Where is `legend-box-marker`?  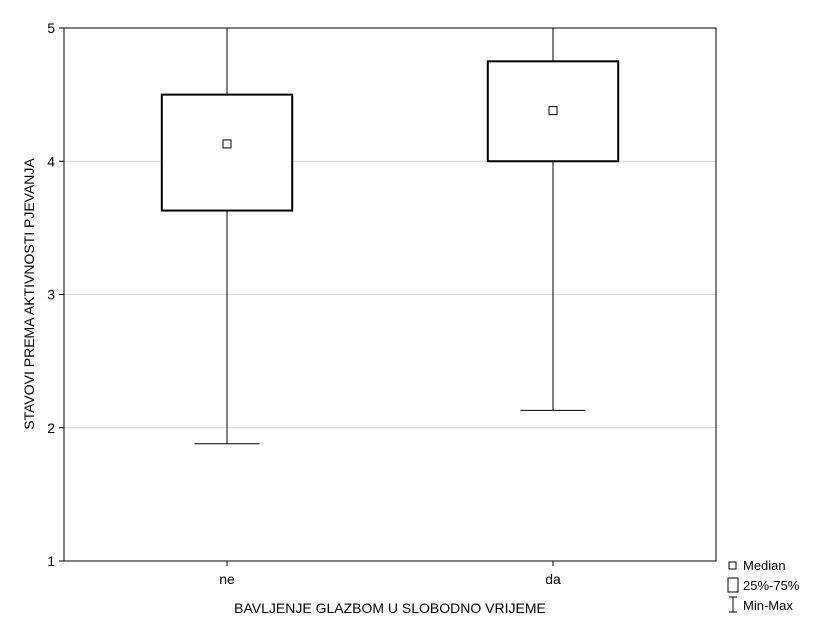 legend-box-marker is located at coordinates (733, 585).